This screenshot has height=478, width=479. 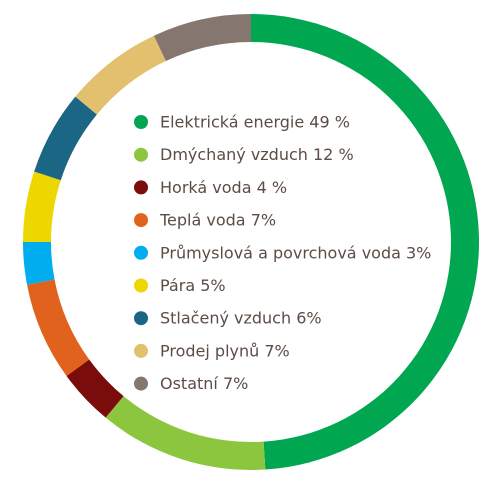 I want to click on legend-label: Dmýchaný vzduch 12 %, so click(x=257, y=154).